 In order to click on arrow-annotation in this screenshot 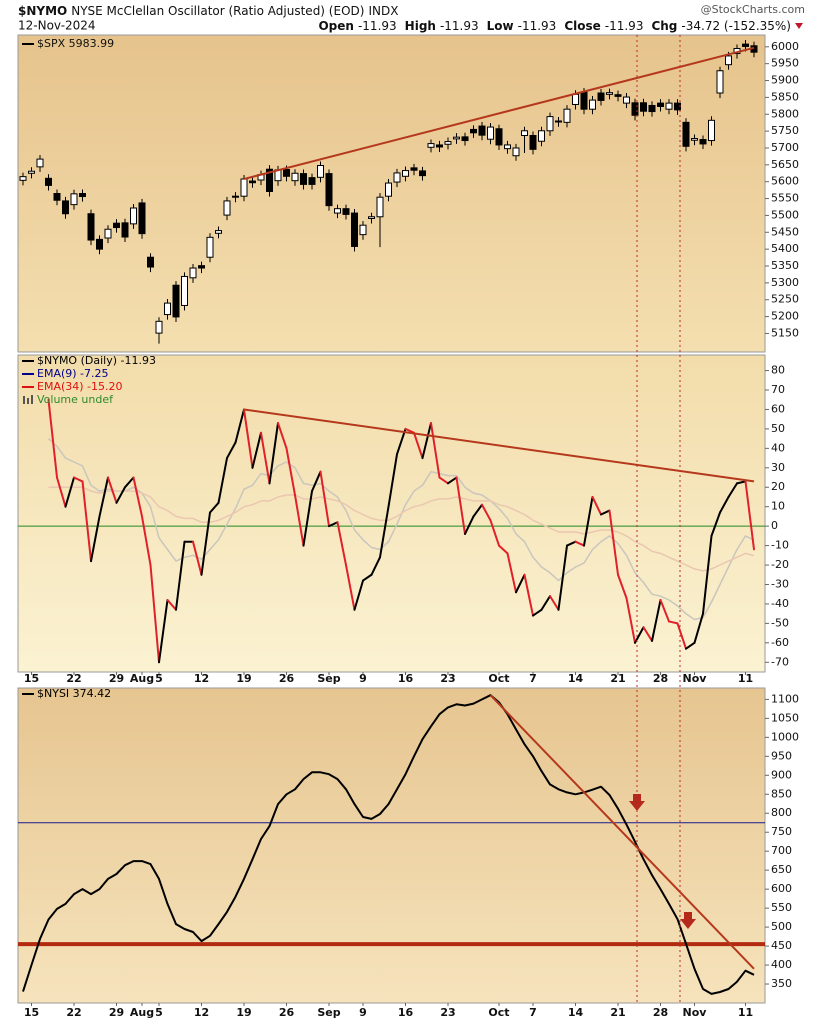, I will do `click(688, 920)`.